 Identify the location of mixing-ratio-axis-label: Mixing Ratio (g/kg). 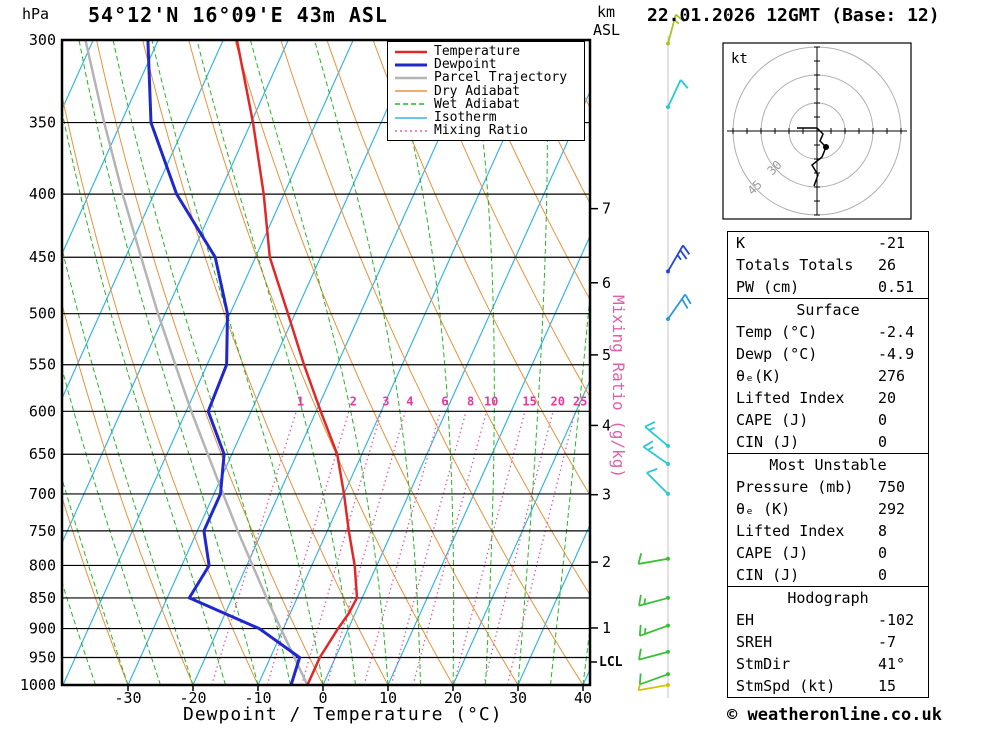
(618, 387).